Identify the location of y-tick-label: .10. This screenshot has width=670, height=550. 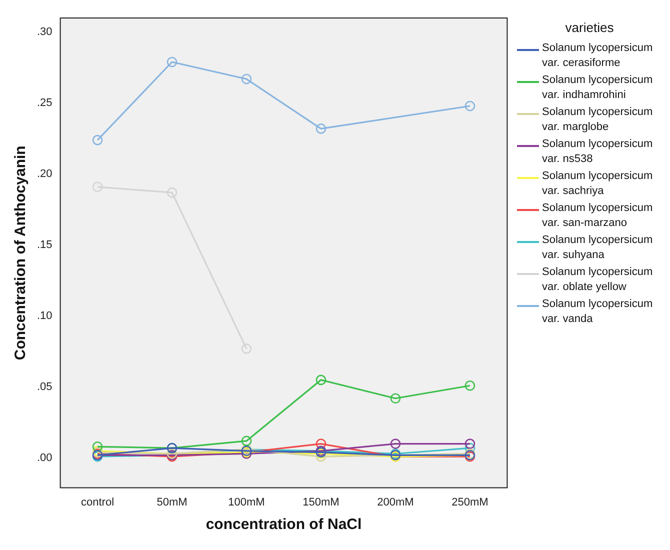
(44, 316).